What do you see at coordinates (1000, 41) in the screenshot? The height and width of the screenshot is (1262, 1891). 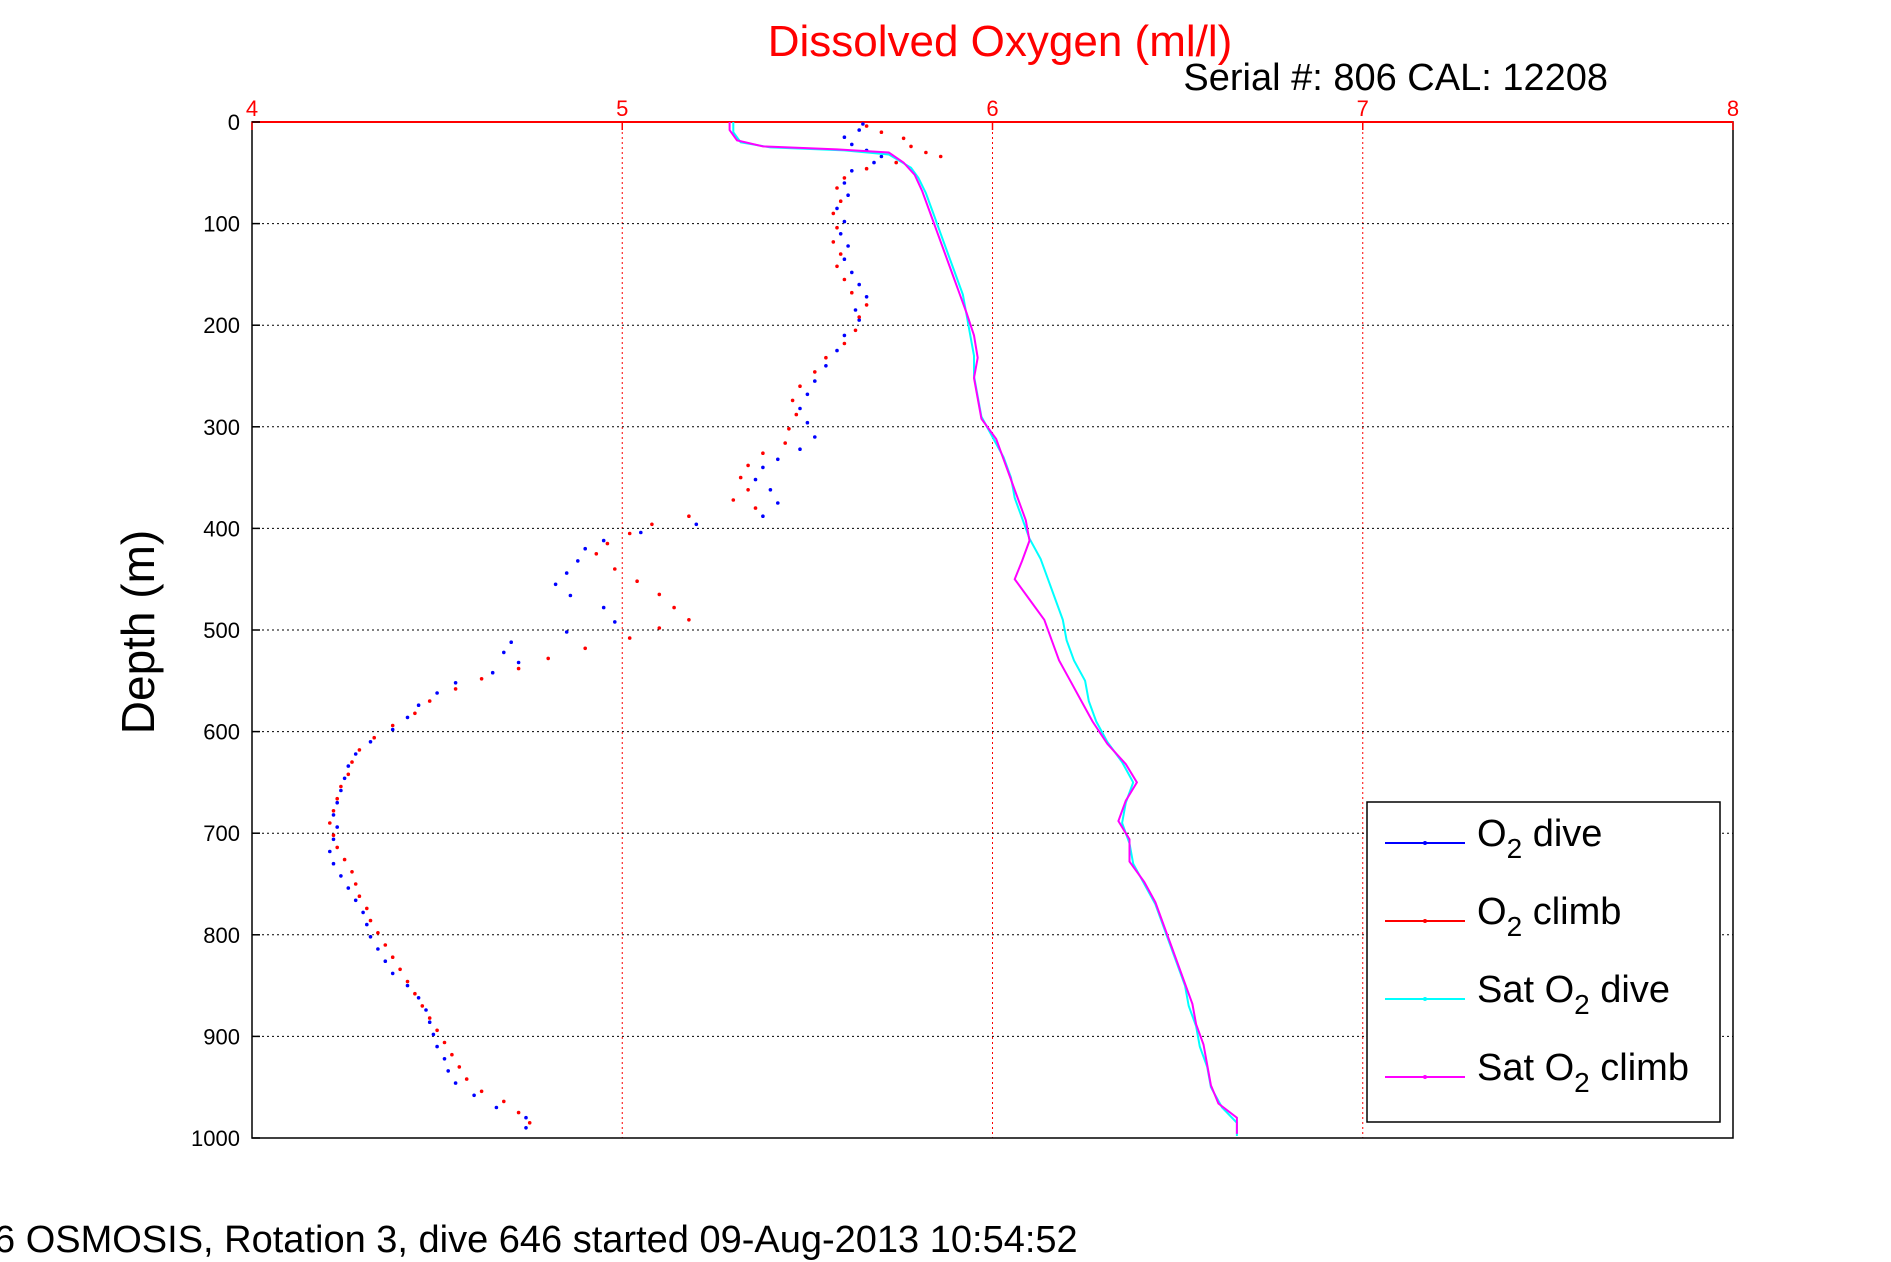 I see `chart-title: Dissolved Oxygen (ml/l)` at bounding box center [1000, 41].